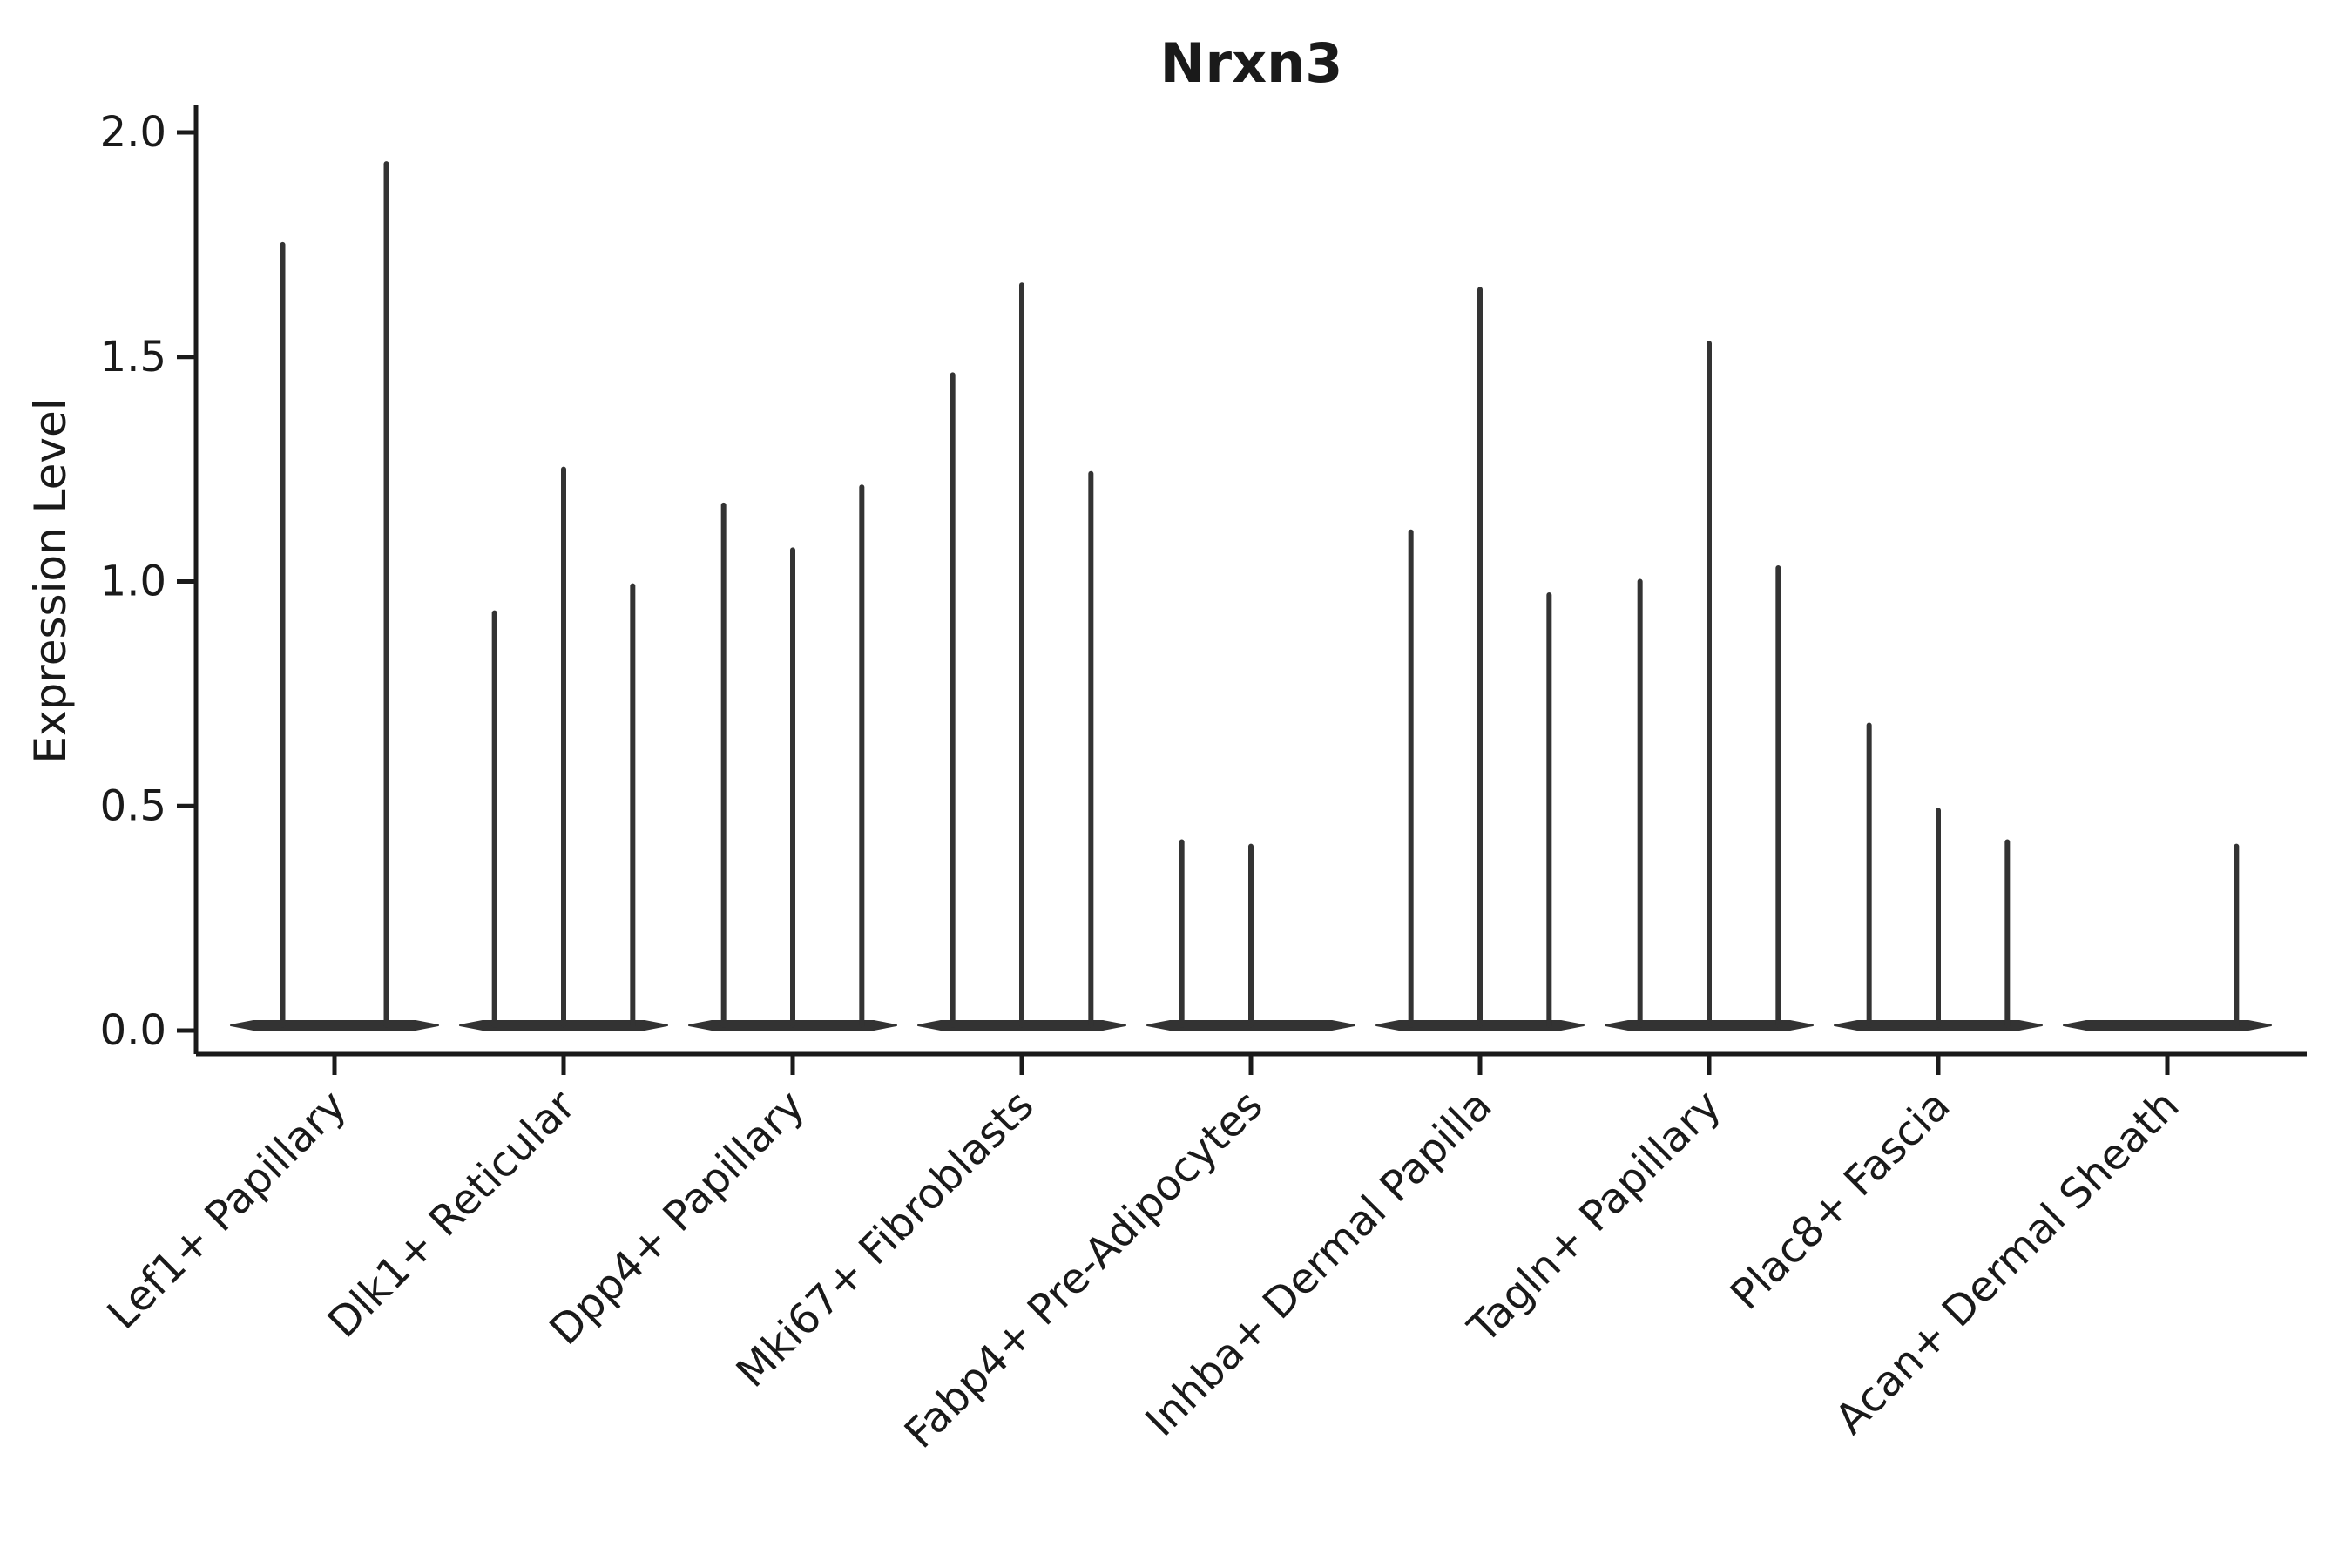 Image resolution: width=2352 pixels, height=1568 pixels. What do you see at coordinates (1251, 63) in the screenshot?
I see `chart-title: Nrxn3` at bounding box center [1251, 63].